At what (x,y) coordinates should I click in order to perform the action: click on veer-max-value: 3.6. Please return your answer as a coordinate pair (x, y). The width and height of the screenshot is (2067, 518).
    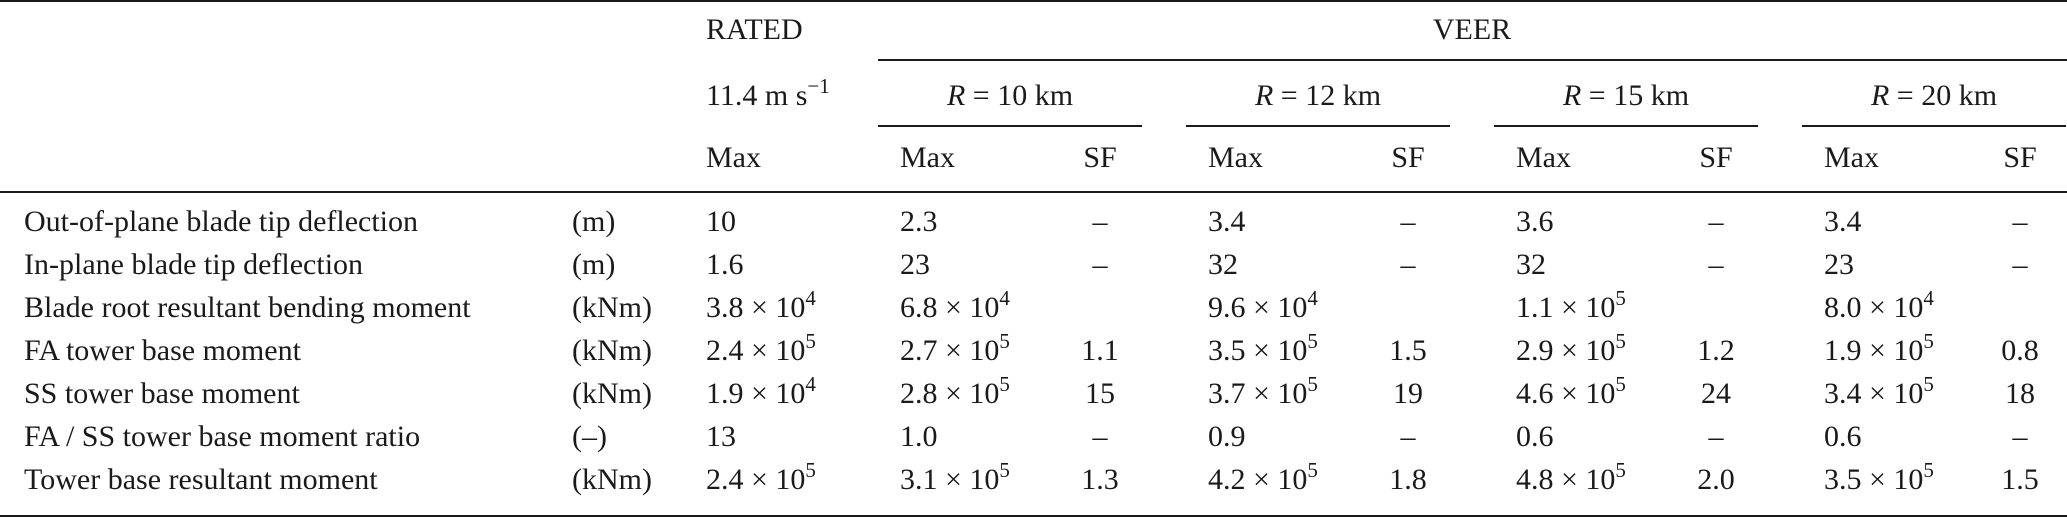
    Looking at the image, I should click on (1535, 222).